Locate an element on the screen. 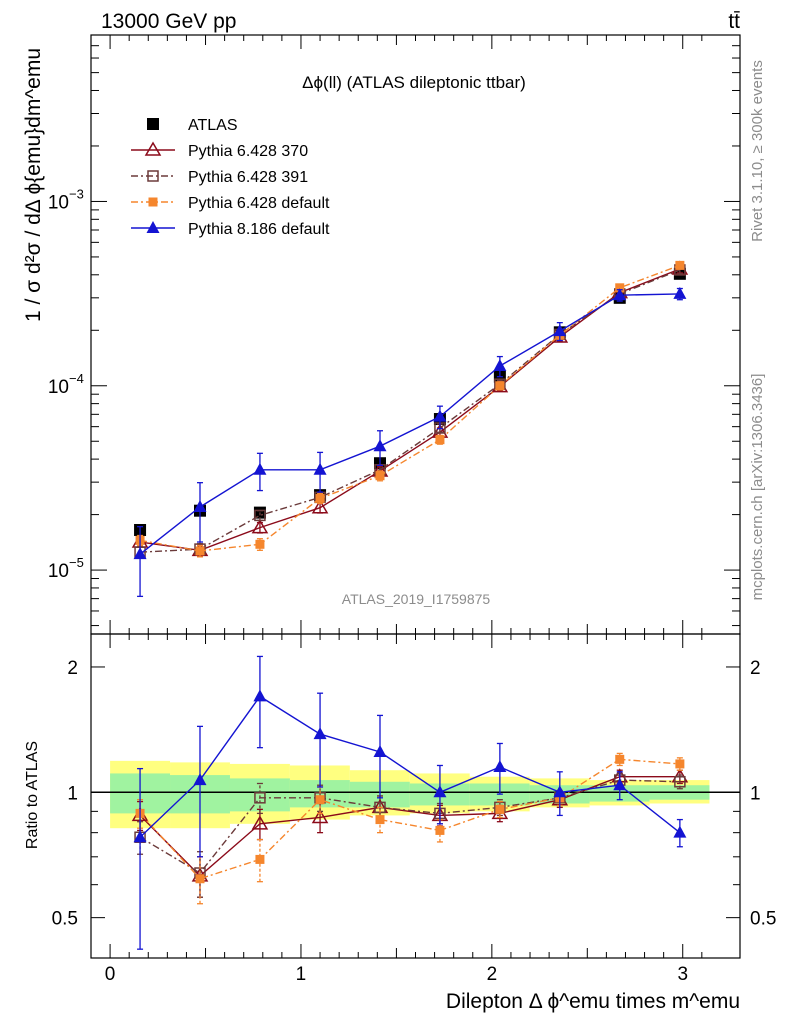 The width and height of the screenshot is (786, 1024). ratio-pythia-8-186-default-line is located at coordinates (410, 766).